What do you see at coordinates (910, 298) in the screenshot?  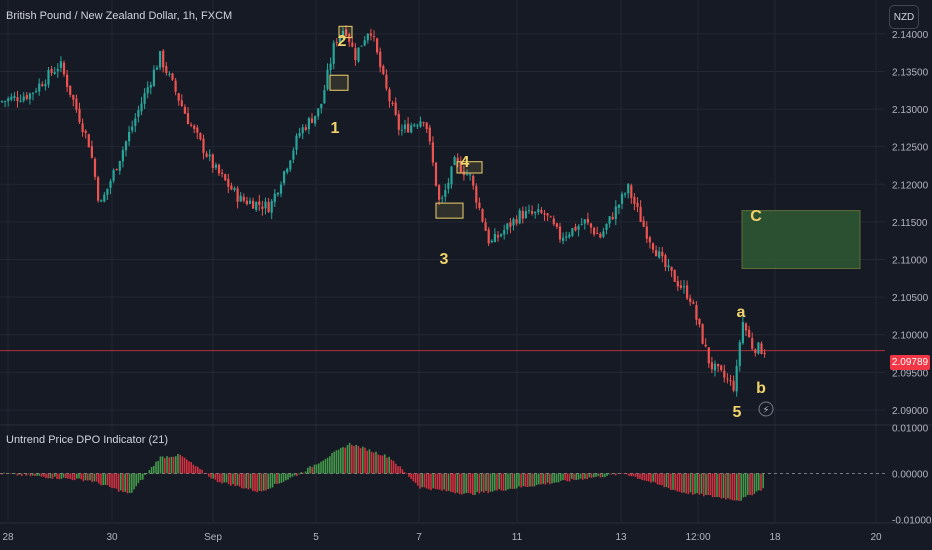 I see `price-tick-label: 2.10500` at bounding box center [910, 298].